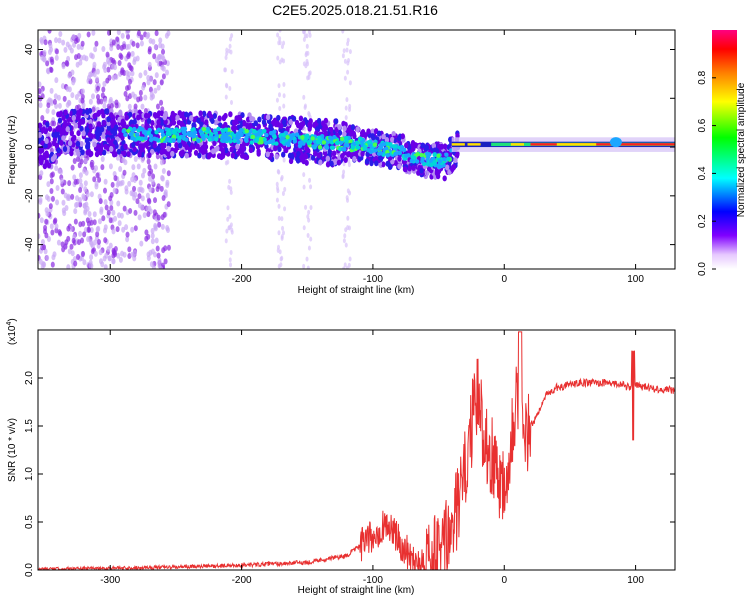  Describe the element at coordinates (110, 580) in the screenshot. I see `x-tick-label: -300` at that location.